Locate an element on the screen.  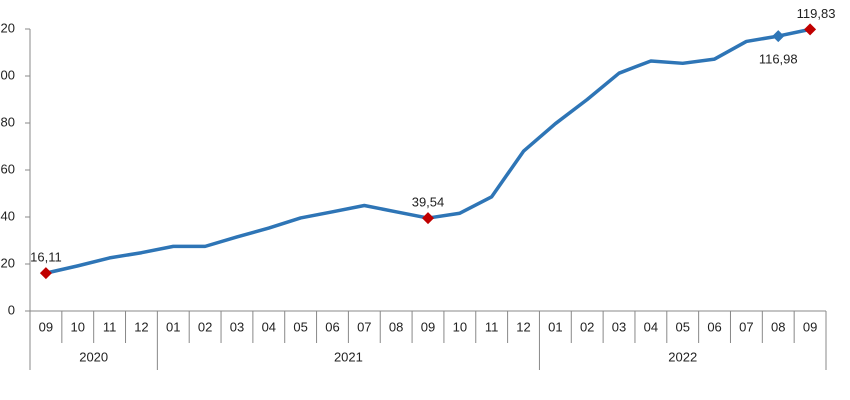
y-tick-label: 80 is located at coordinates (8, 121).